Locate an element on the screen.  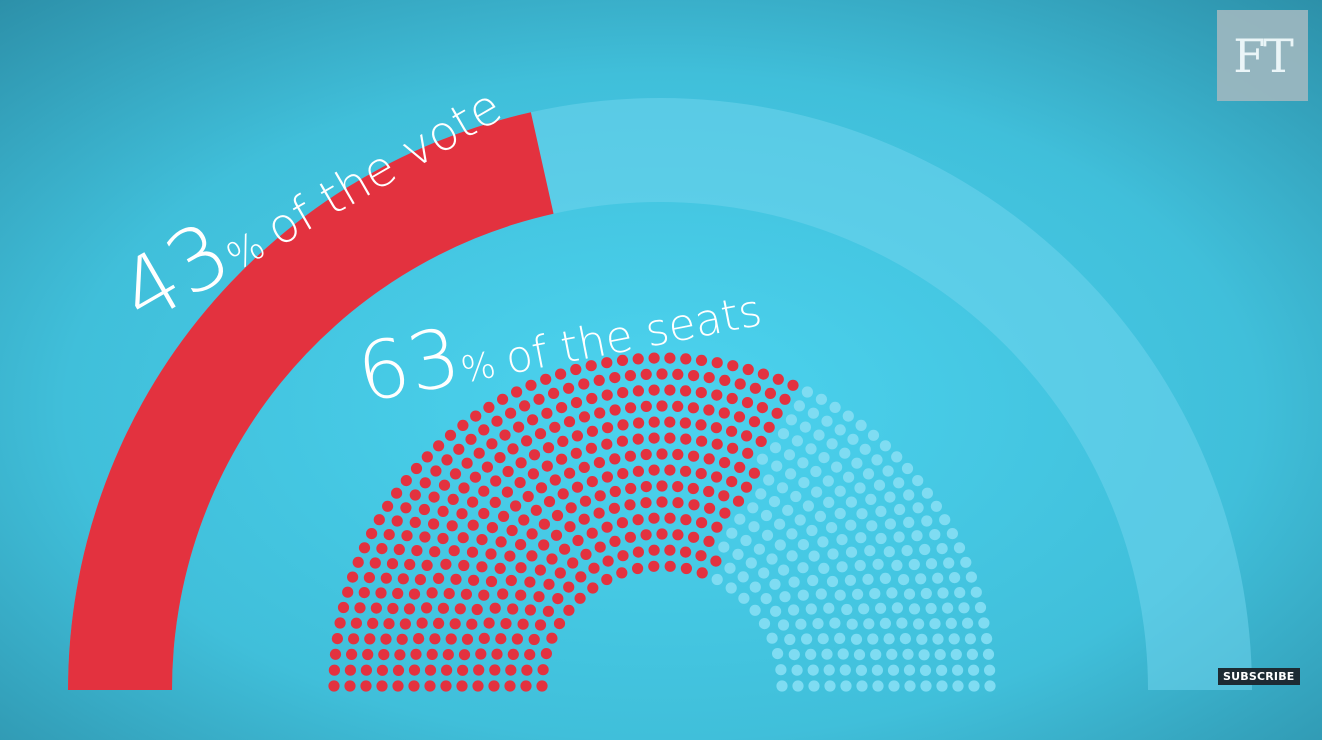
subscribe-button: SUBSCRIBE is located at coordinates (1259, 676).